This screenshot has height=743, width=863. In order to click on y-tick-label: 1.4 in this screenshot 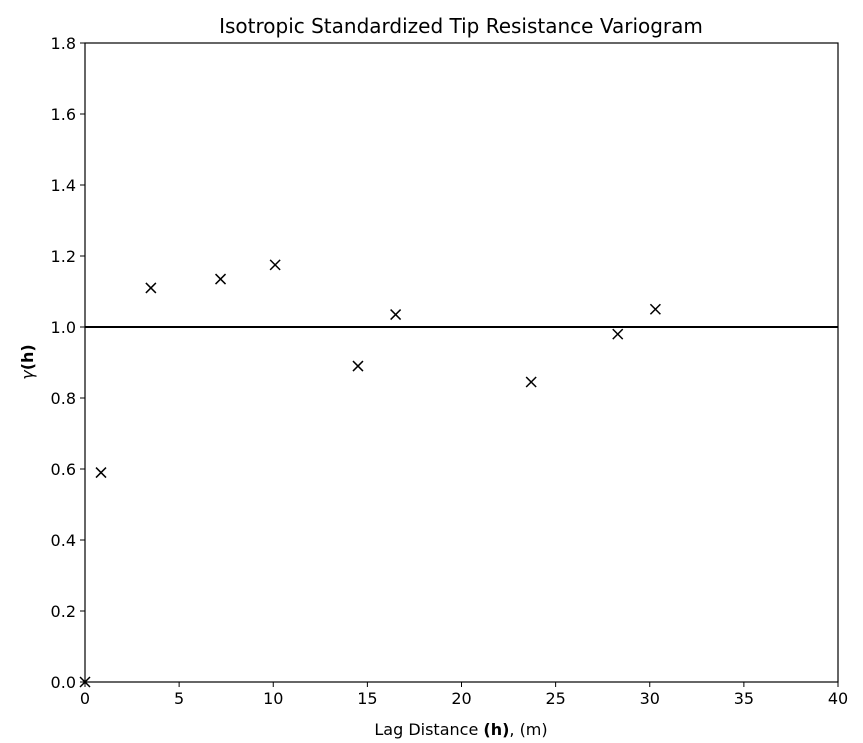, I will do `click(63, 185)`.